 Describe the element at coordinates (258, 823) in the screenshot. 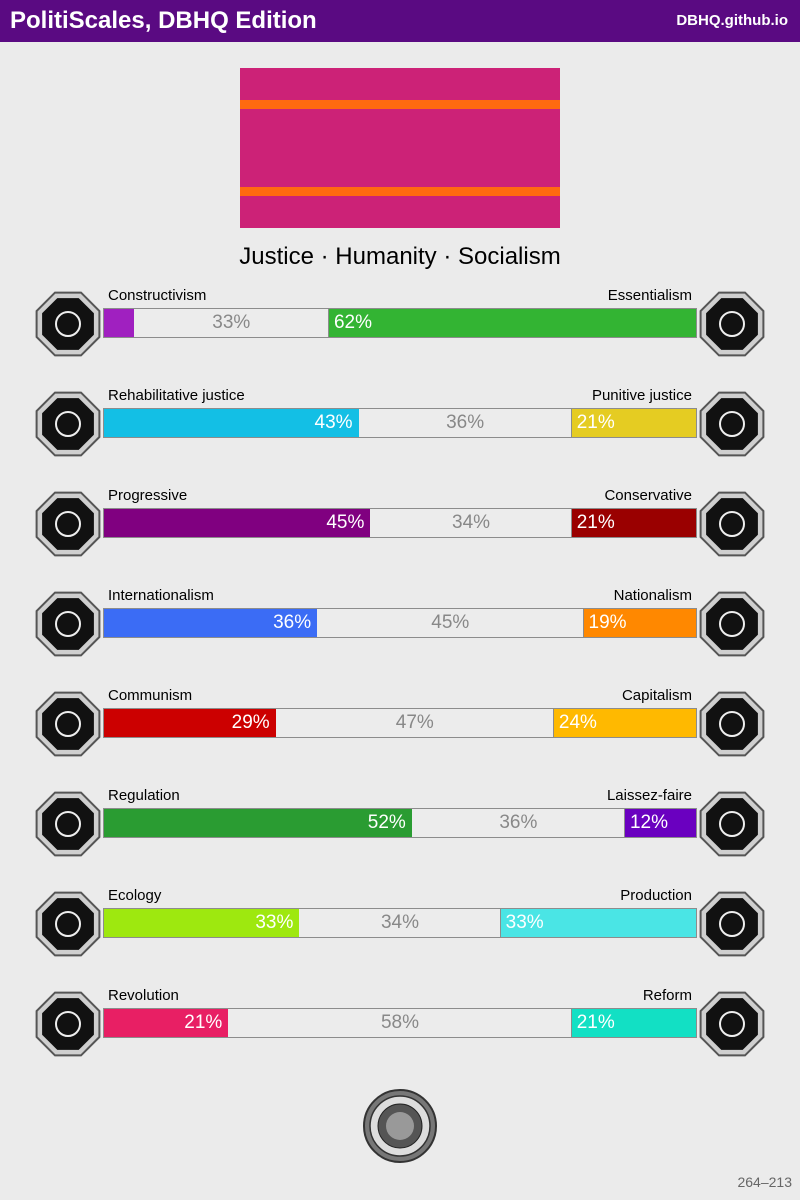

I see `axis-left-segment: 52%` at that location.